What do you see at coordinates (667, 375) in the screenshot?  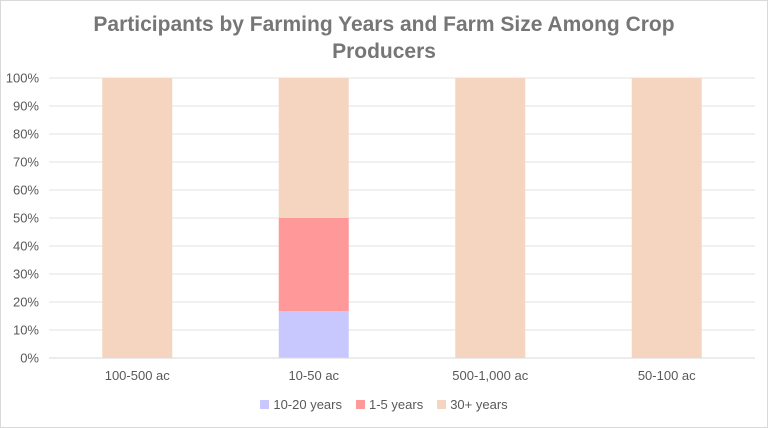 I see `x-tick-label: 50-100 ac` at bounding box center [667, 375].